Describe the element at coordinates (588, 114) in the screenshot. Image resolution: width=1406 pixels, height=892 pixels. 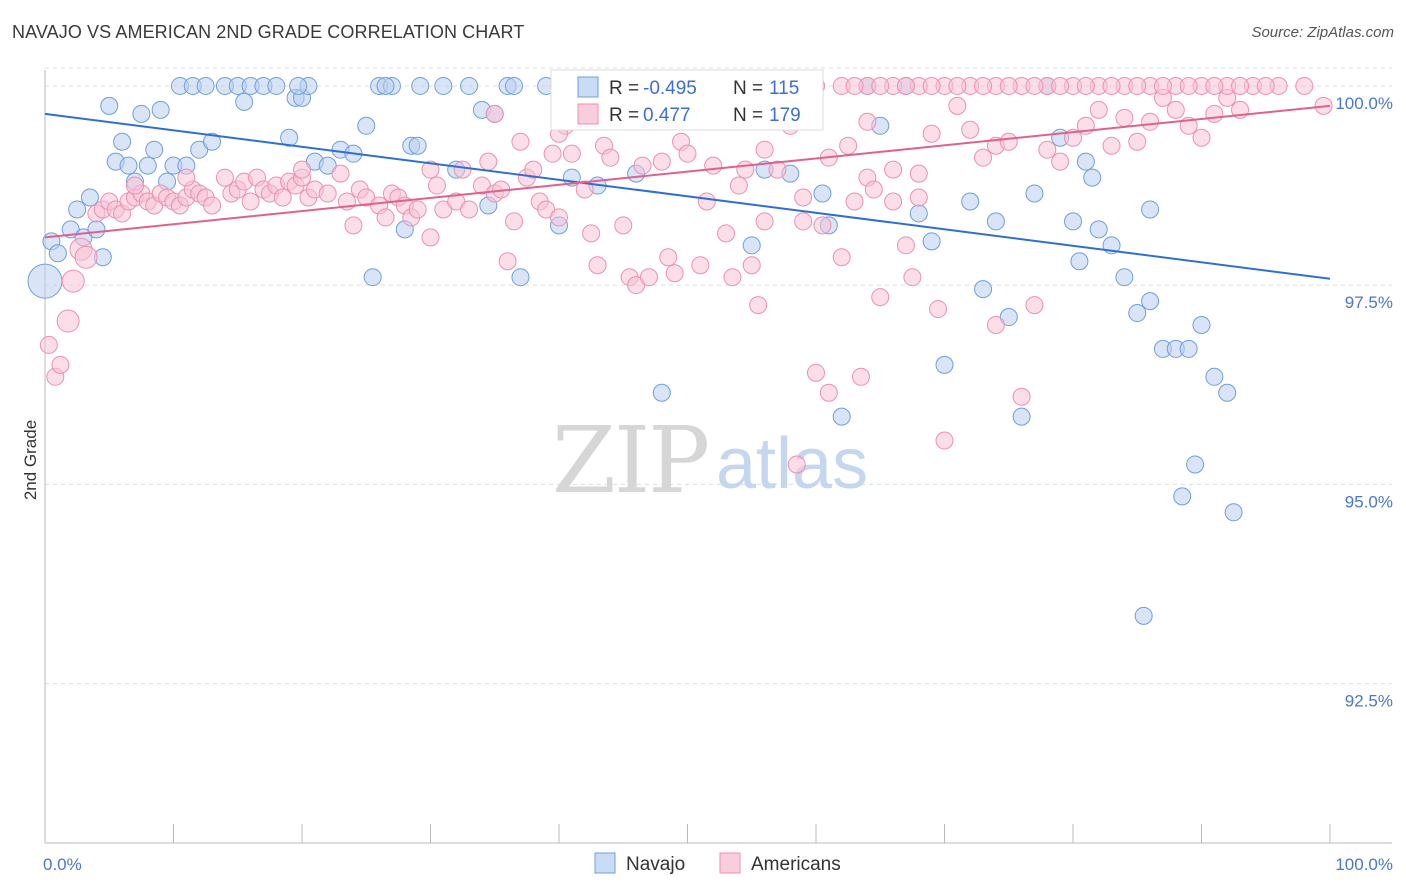
I see `americans-swatch` at that location.